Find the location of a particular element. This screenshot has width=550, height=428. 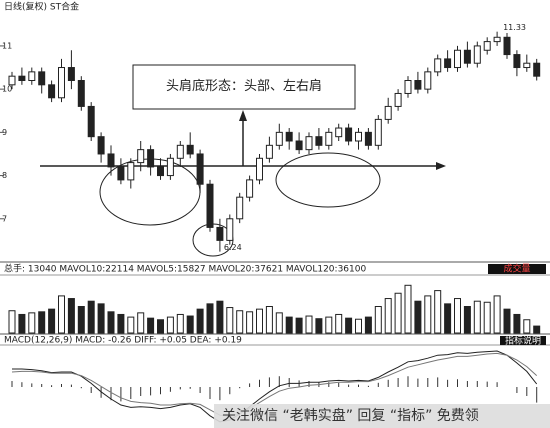

watermark: 关注微信 “老韩实盘” 回复 “指标” 免费领 is located at coordinates (350, 415).